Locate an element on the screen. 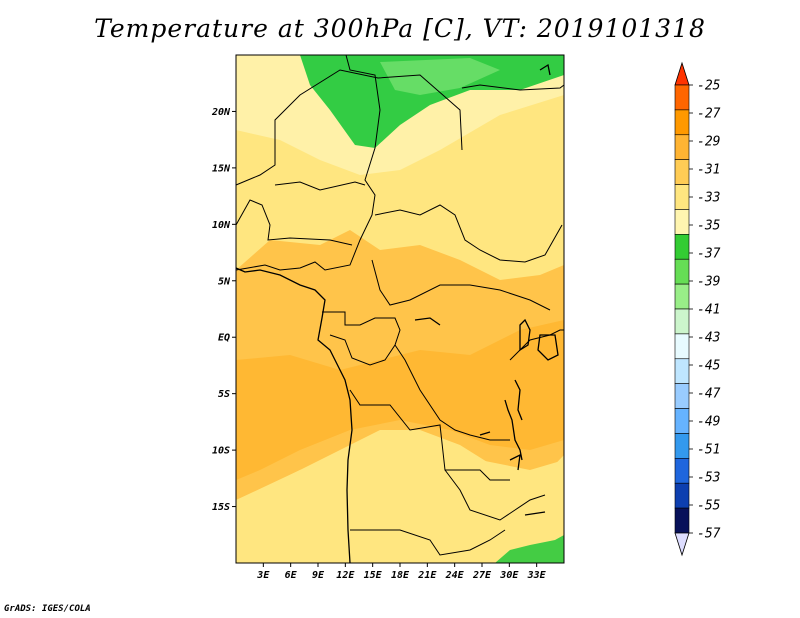 The height and width of the screenshot is (618, 800). colorbar-label: -51 is located at coordinates (708, 450).